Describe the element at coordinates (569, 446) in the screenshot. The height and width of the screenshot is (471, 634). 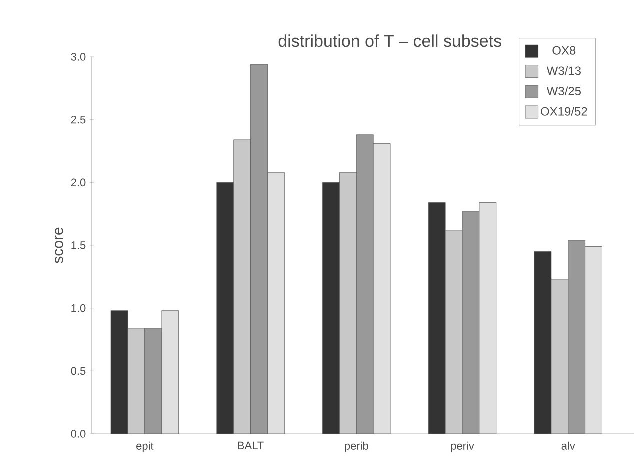
I see `x-tick-label: alv` at that location.